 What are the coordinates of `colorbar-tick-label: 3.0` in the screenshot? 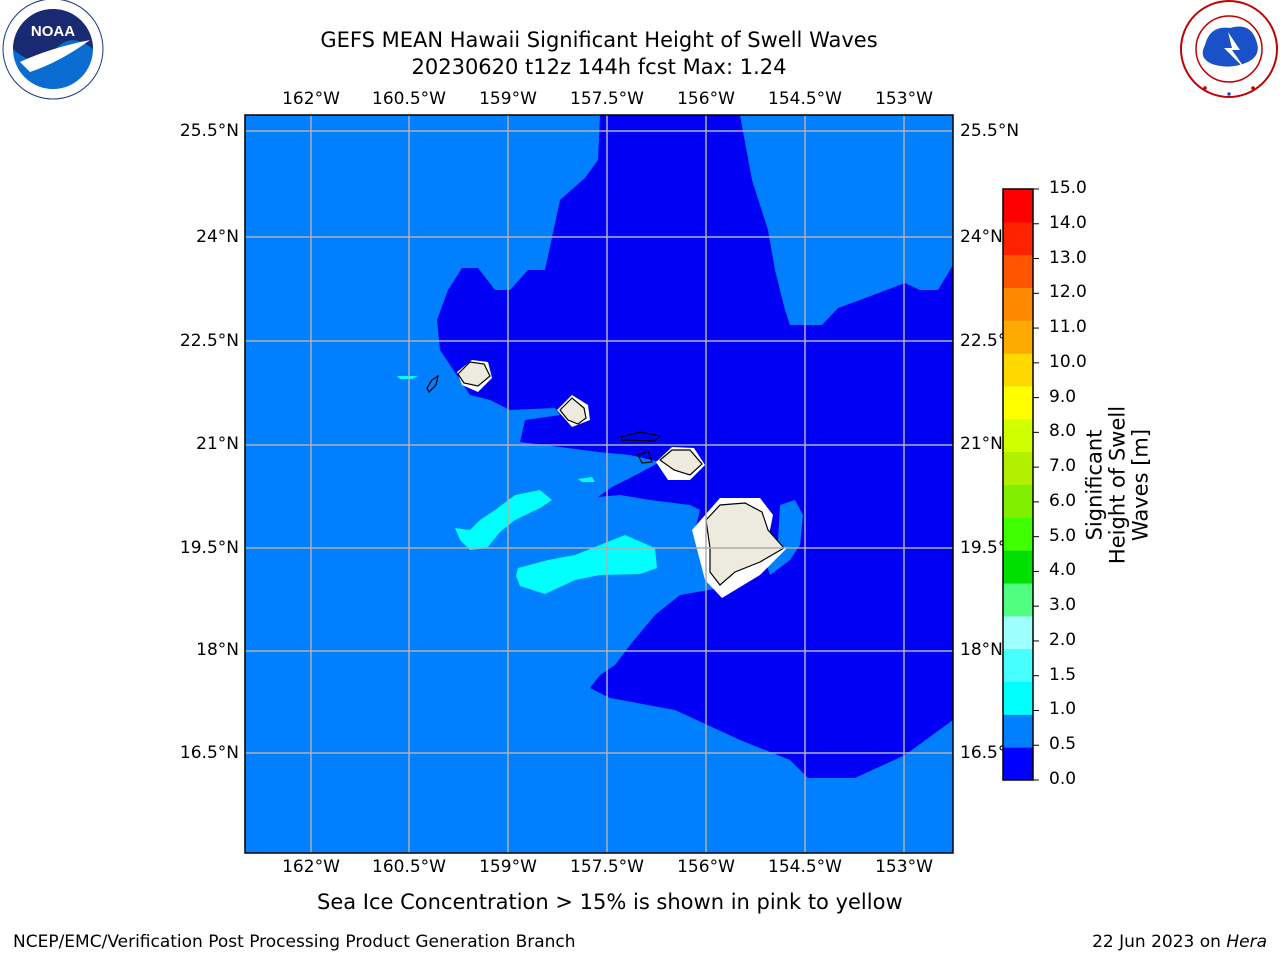 It's located at (1063, 605).